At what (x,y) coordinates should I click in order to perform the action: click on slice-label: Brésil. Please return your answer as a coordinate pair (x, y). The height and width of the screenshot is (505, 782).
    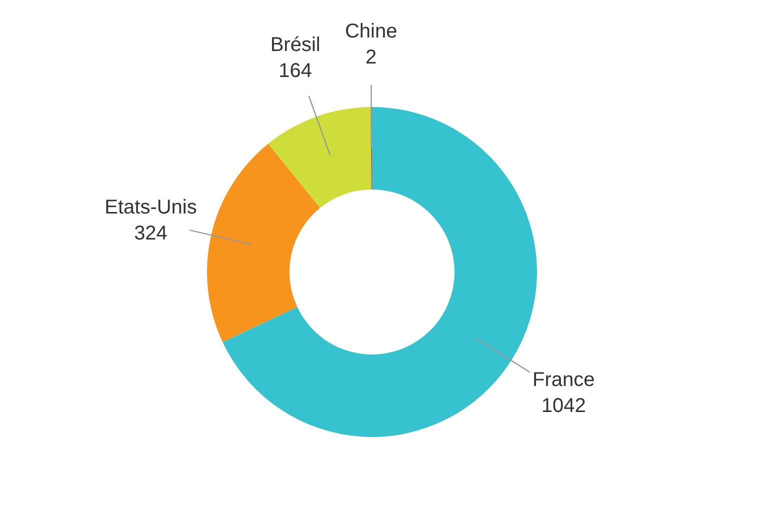
    Looking at the image, I should click on (295, 45).